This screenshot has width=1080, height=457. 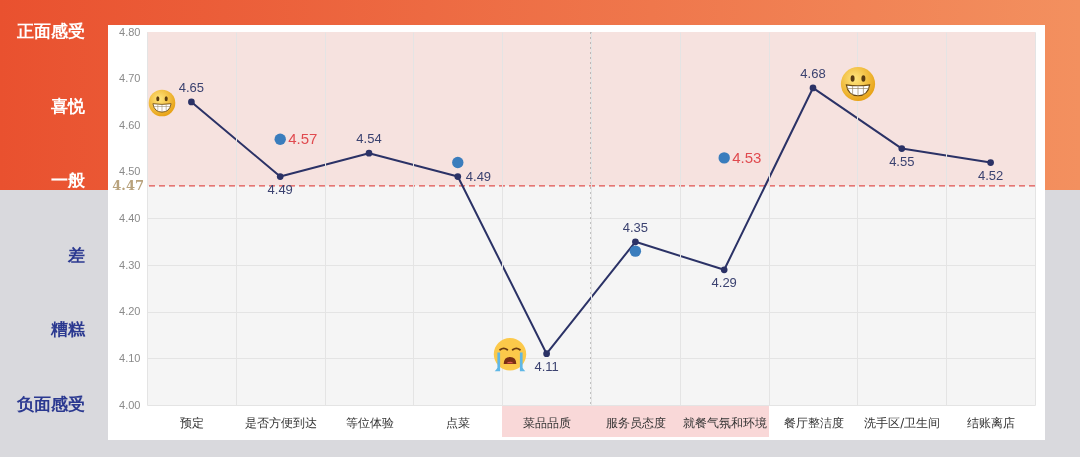 What do you see at coordinates (547, 422) in the screenshot?
I see `x-tick-label: 菜品品质` at bounding box center [547, 422].